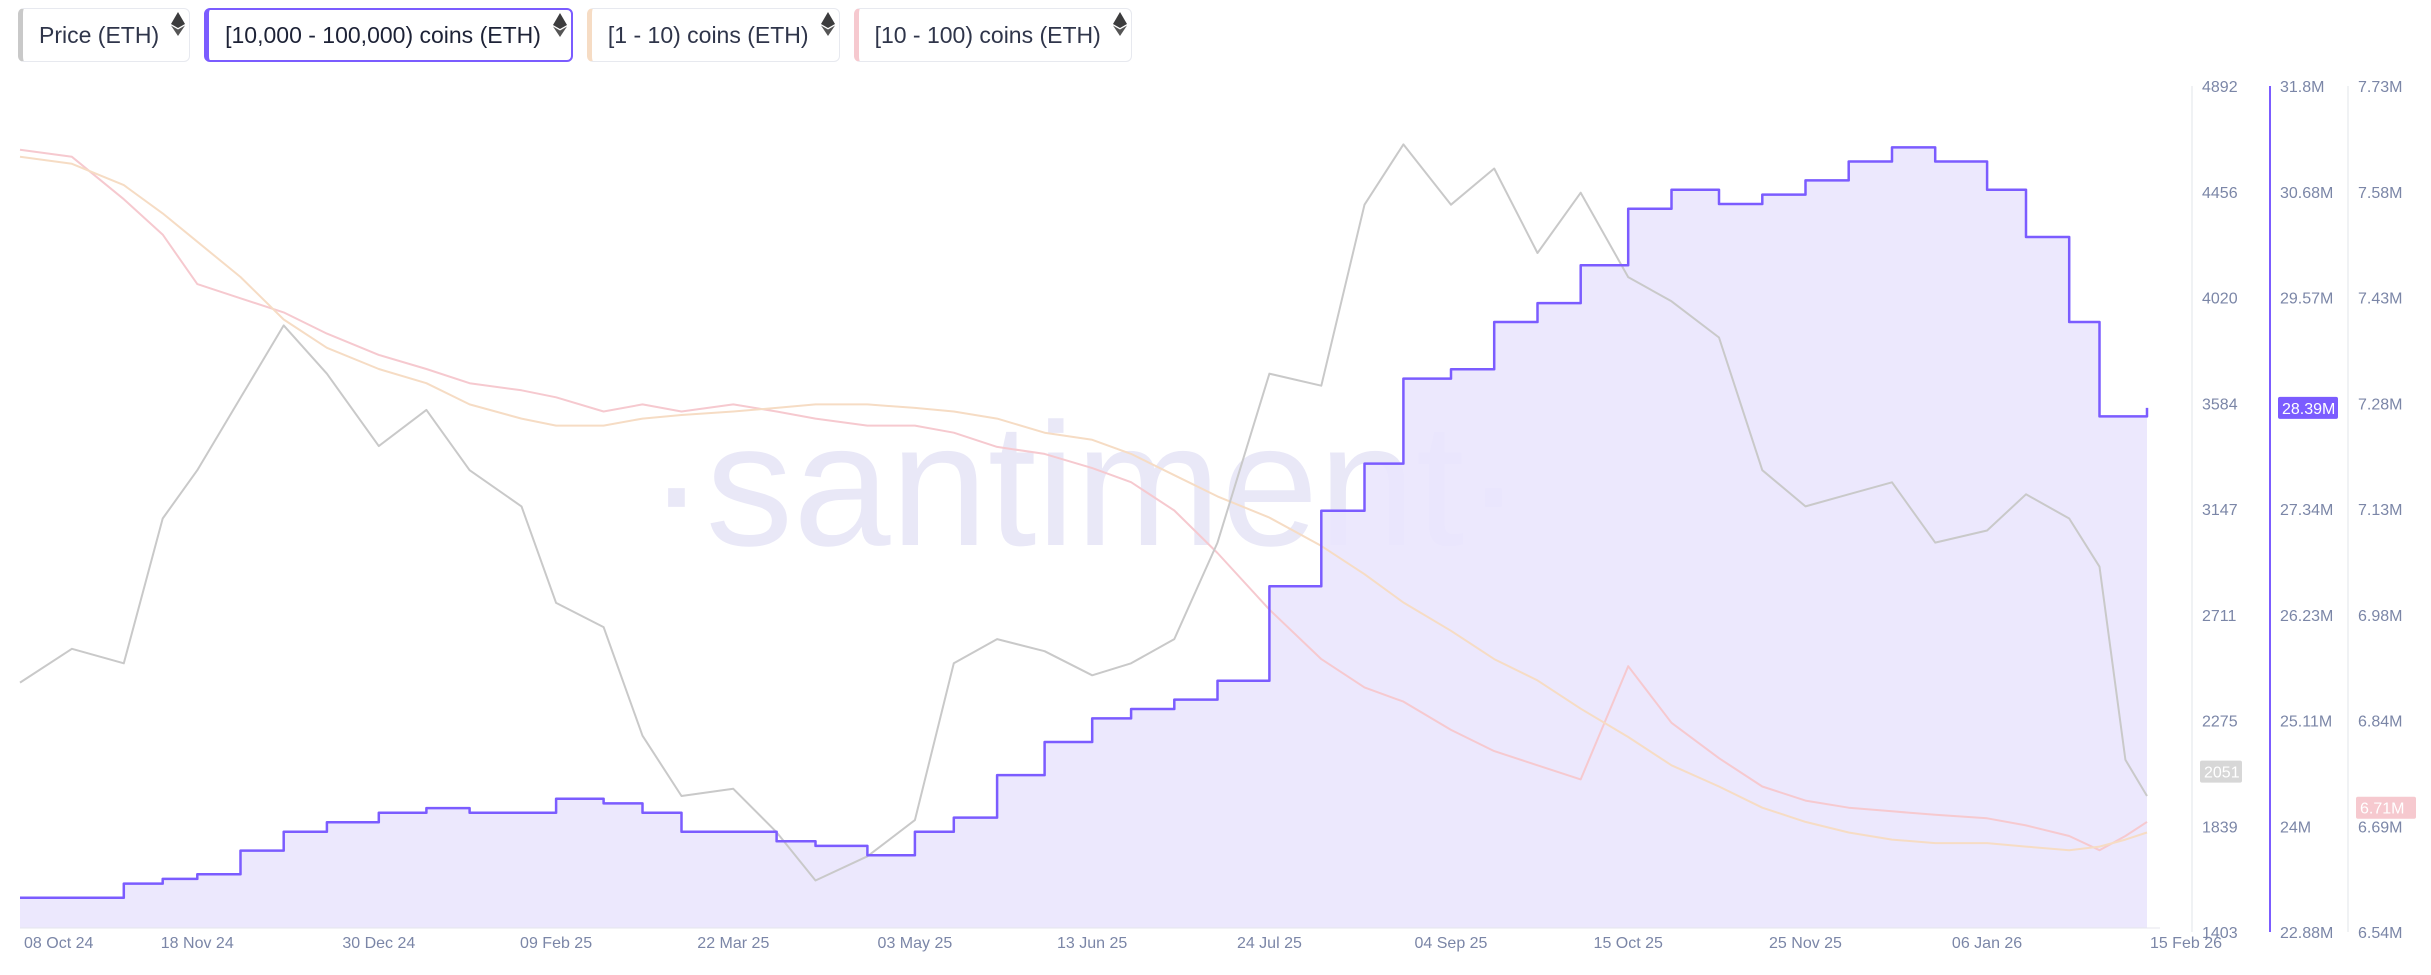  I want to click on x-tick-label: 18 Nov 24, so click(197, 943).